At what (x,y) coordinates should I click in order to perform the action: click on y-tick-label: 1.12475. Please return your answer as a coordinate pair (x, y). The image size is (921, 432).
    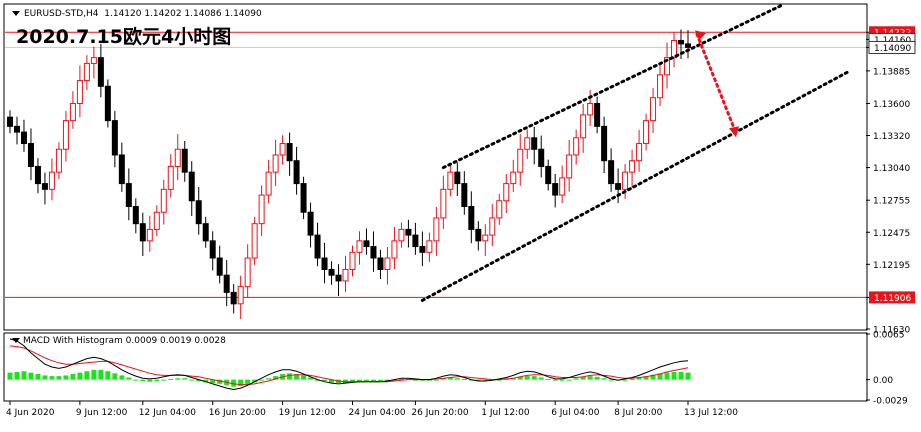
    Looking at the image, I should click on (891, 234).